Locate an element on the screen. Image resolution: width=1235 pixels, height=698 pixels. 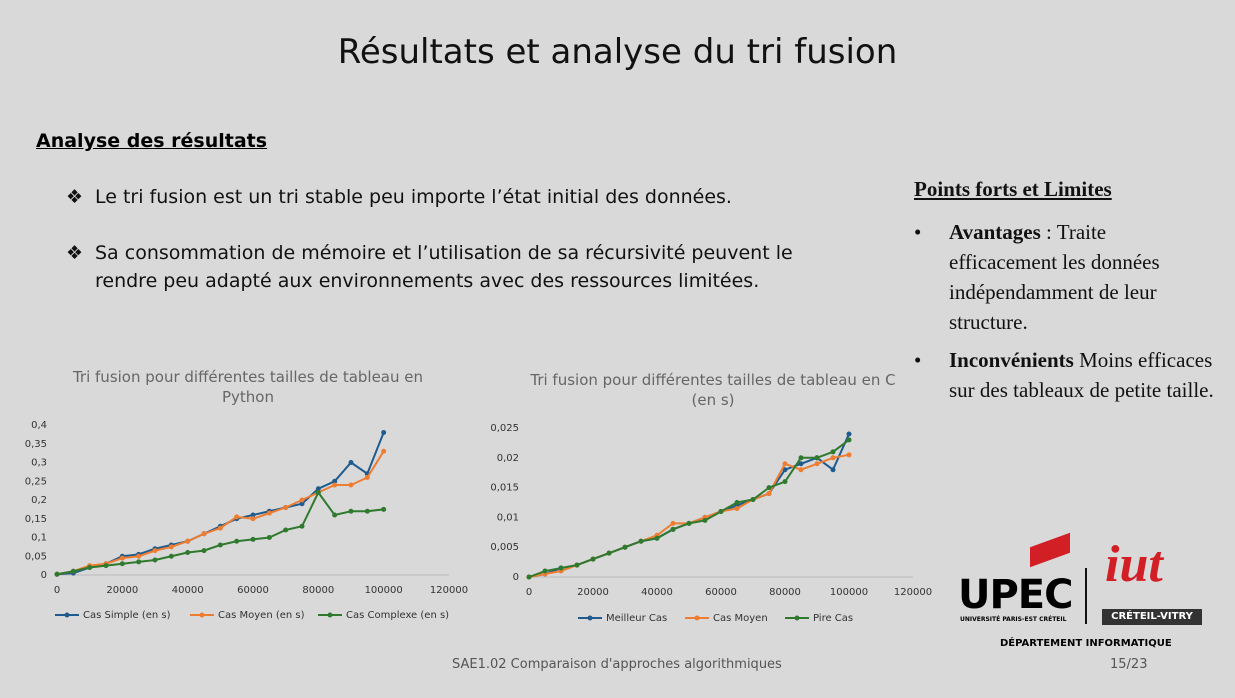
section-title: Analyse des résultats is located at coordinates (152, 141).